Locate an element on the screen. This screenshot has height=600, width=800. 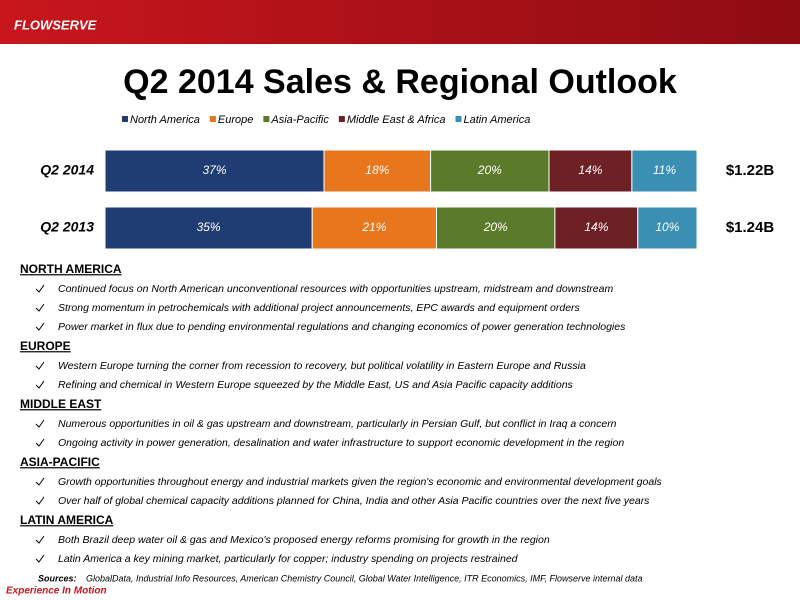
legend-label: Latin America is located at coordinates (496, 120).